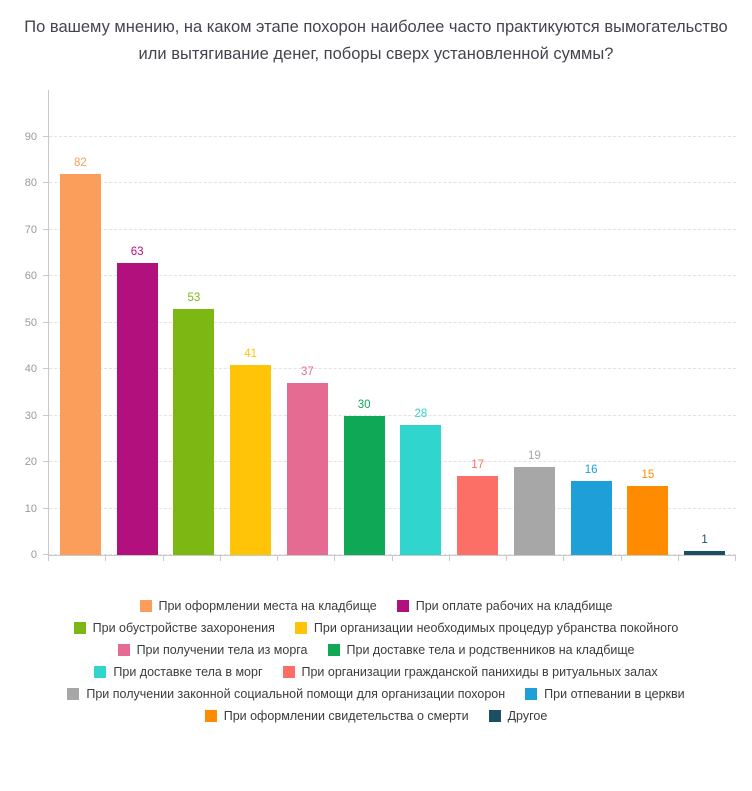 The height and width of the screenshot is (791, 752). I want to click on bar-value-label: 28, so click(421, 414).